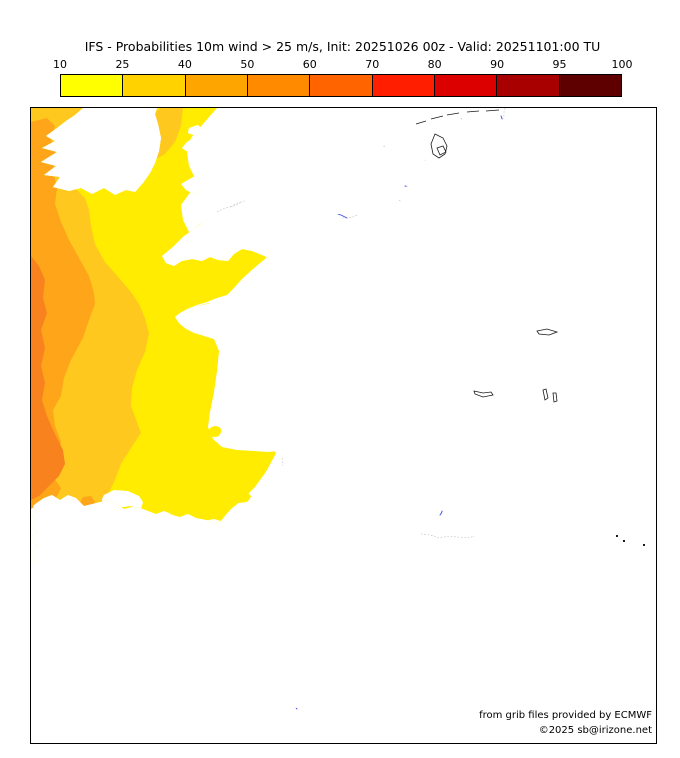 The height and width of the screenshot is (758, 680). Describe the element at coordinates (630, 540) in the screenshot. I see `tuscan-islets` at that location.